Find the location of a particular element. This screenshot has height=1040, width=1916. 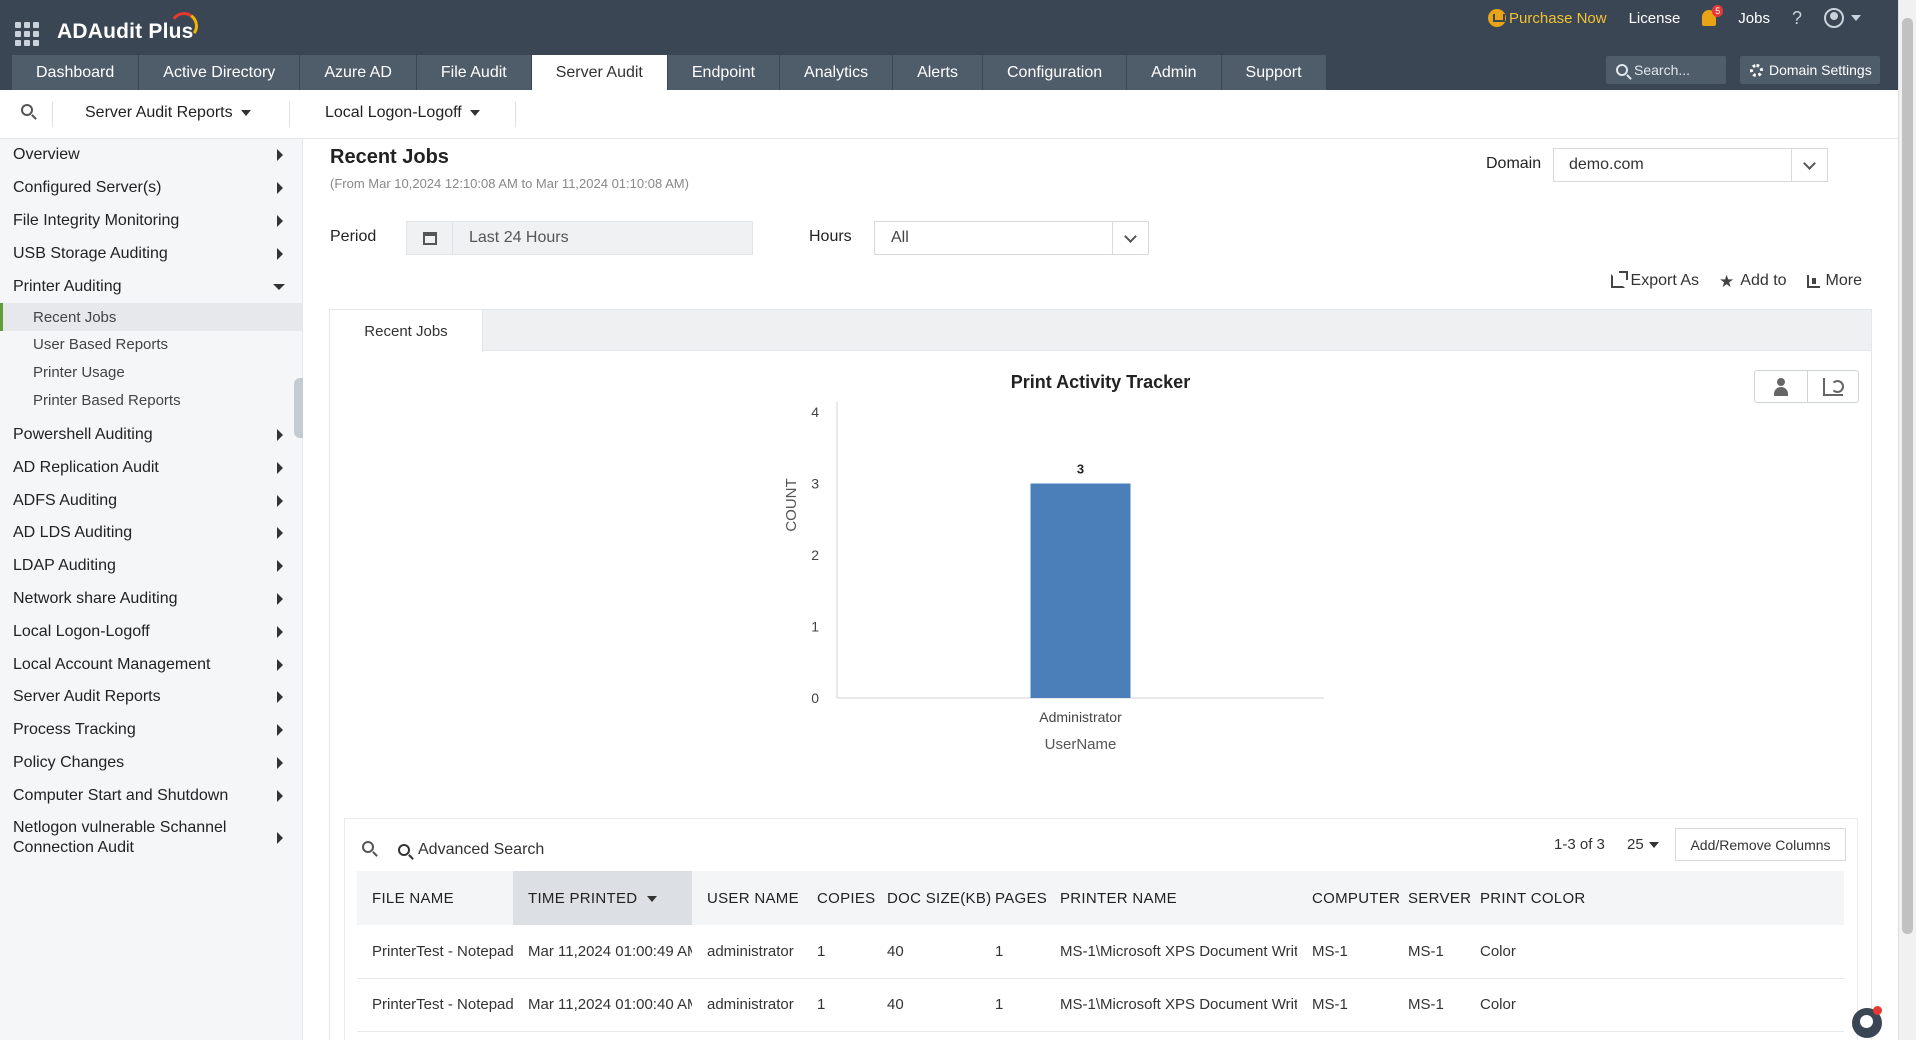

user-menu is located at coordinates (1842, 18).